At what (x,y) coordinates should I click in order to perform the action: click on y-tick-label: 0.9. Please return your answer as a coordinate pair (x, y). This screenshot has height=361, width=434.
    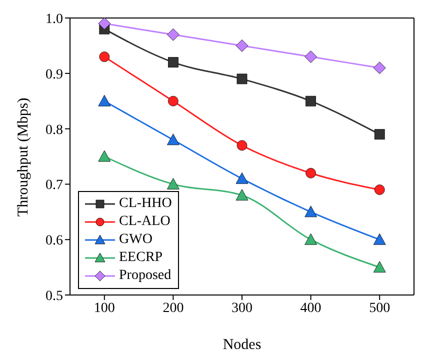
    Looking at the image, I should click on (54, 74).